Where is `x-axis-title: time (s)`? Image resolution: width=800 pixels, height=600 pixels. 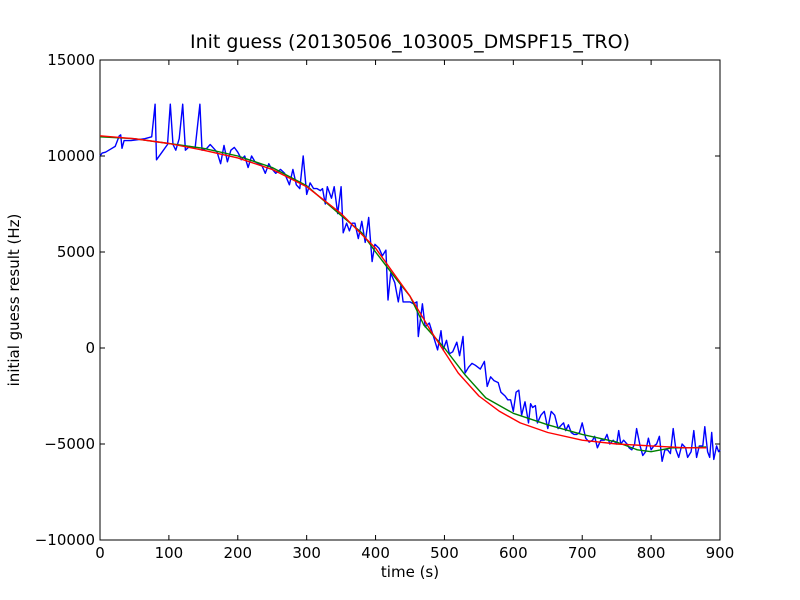
x-axis-title: time (s) is located at coordinates (410, 572).